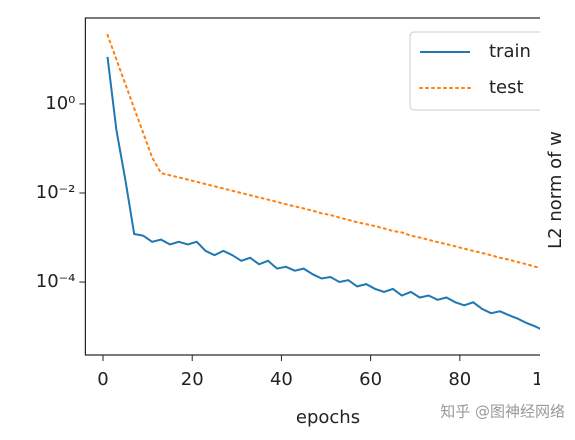 The image size is (575, 440). Describe the element at coordinates (56, 281) in the screenshot. I see `y-tick-label: 10⁻⁴` at that location.